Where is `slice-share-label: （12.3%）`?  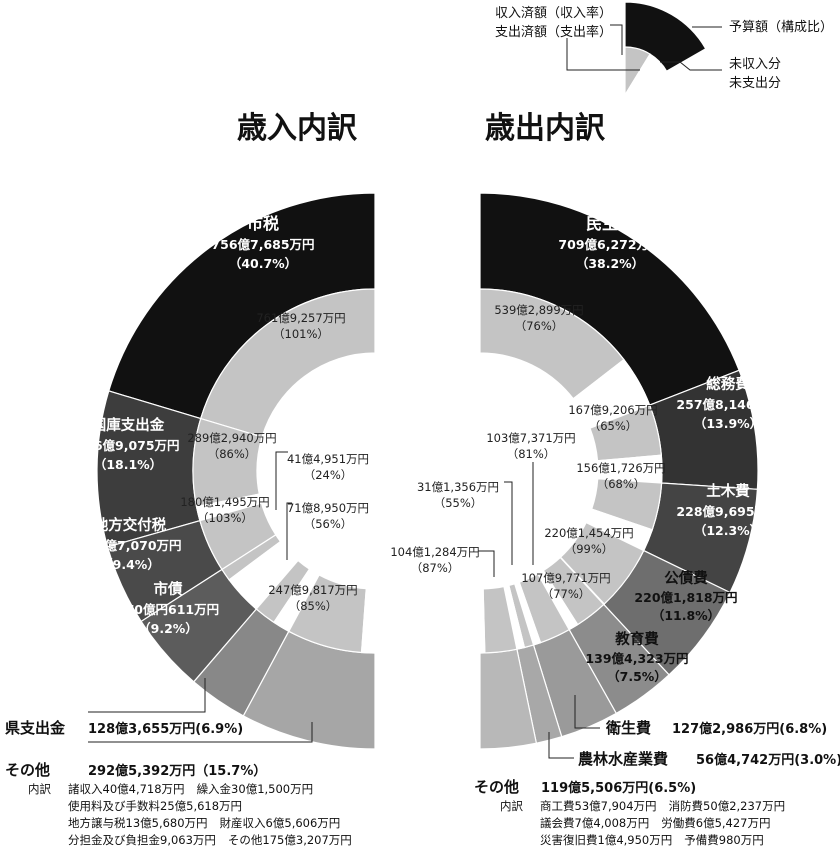 slice-share-label: （12.3%） is located at coordinates (728, 530).